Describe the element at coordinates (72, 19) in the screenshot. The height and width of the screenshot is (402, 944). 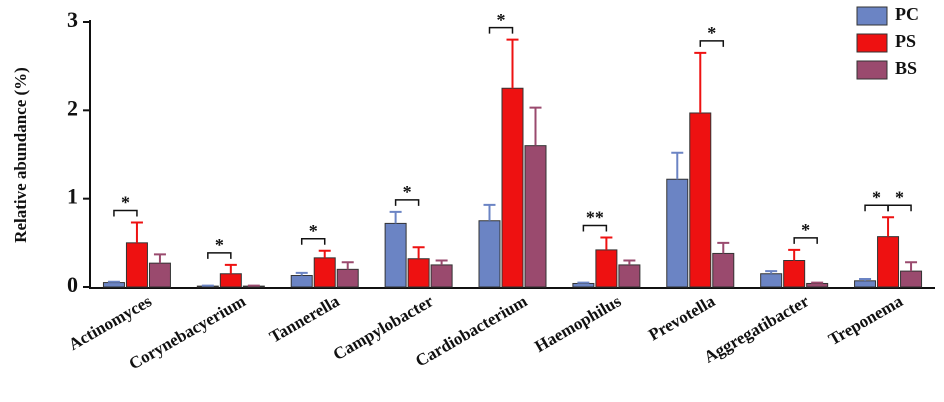
I see `y-tick-label: 3` at that location.